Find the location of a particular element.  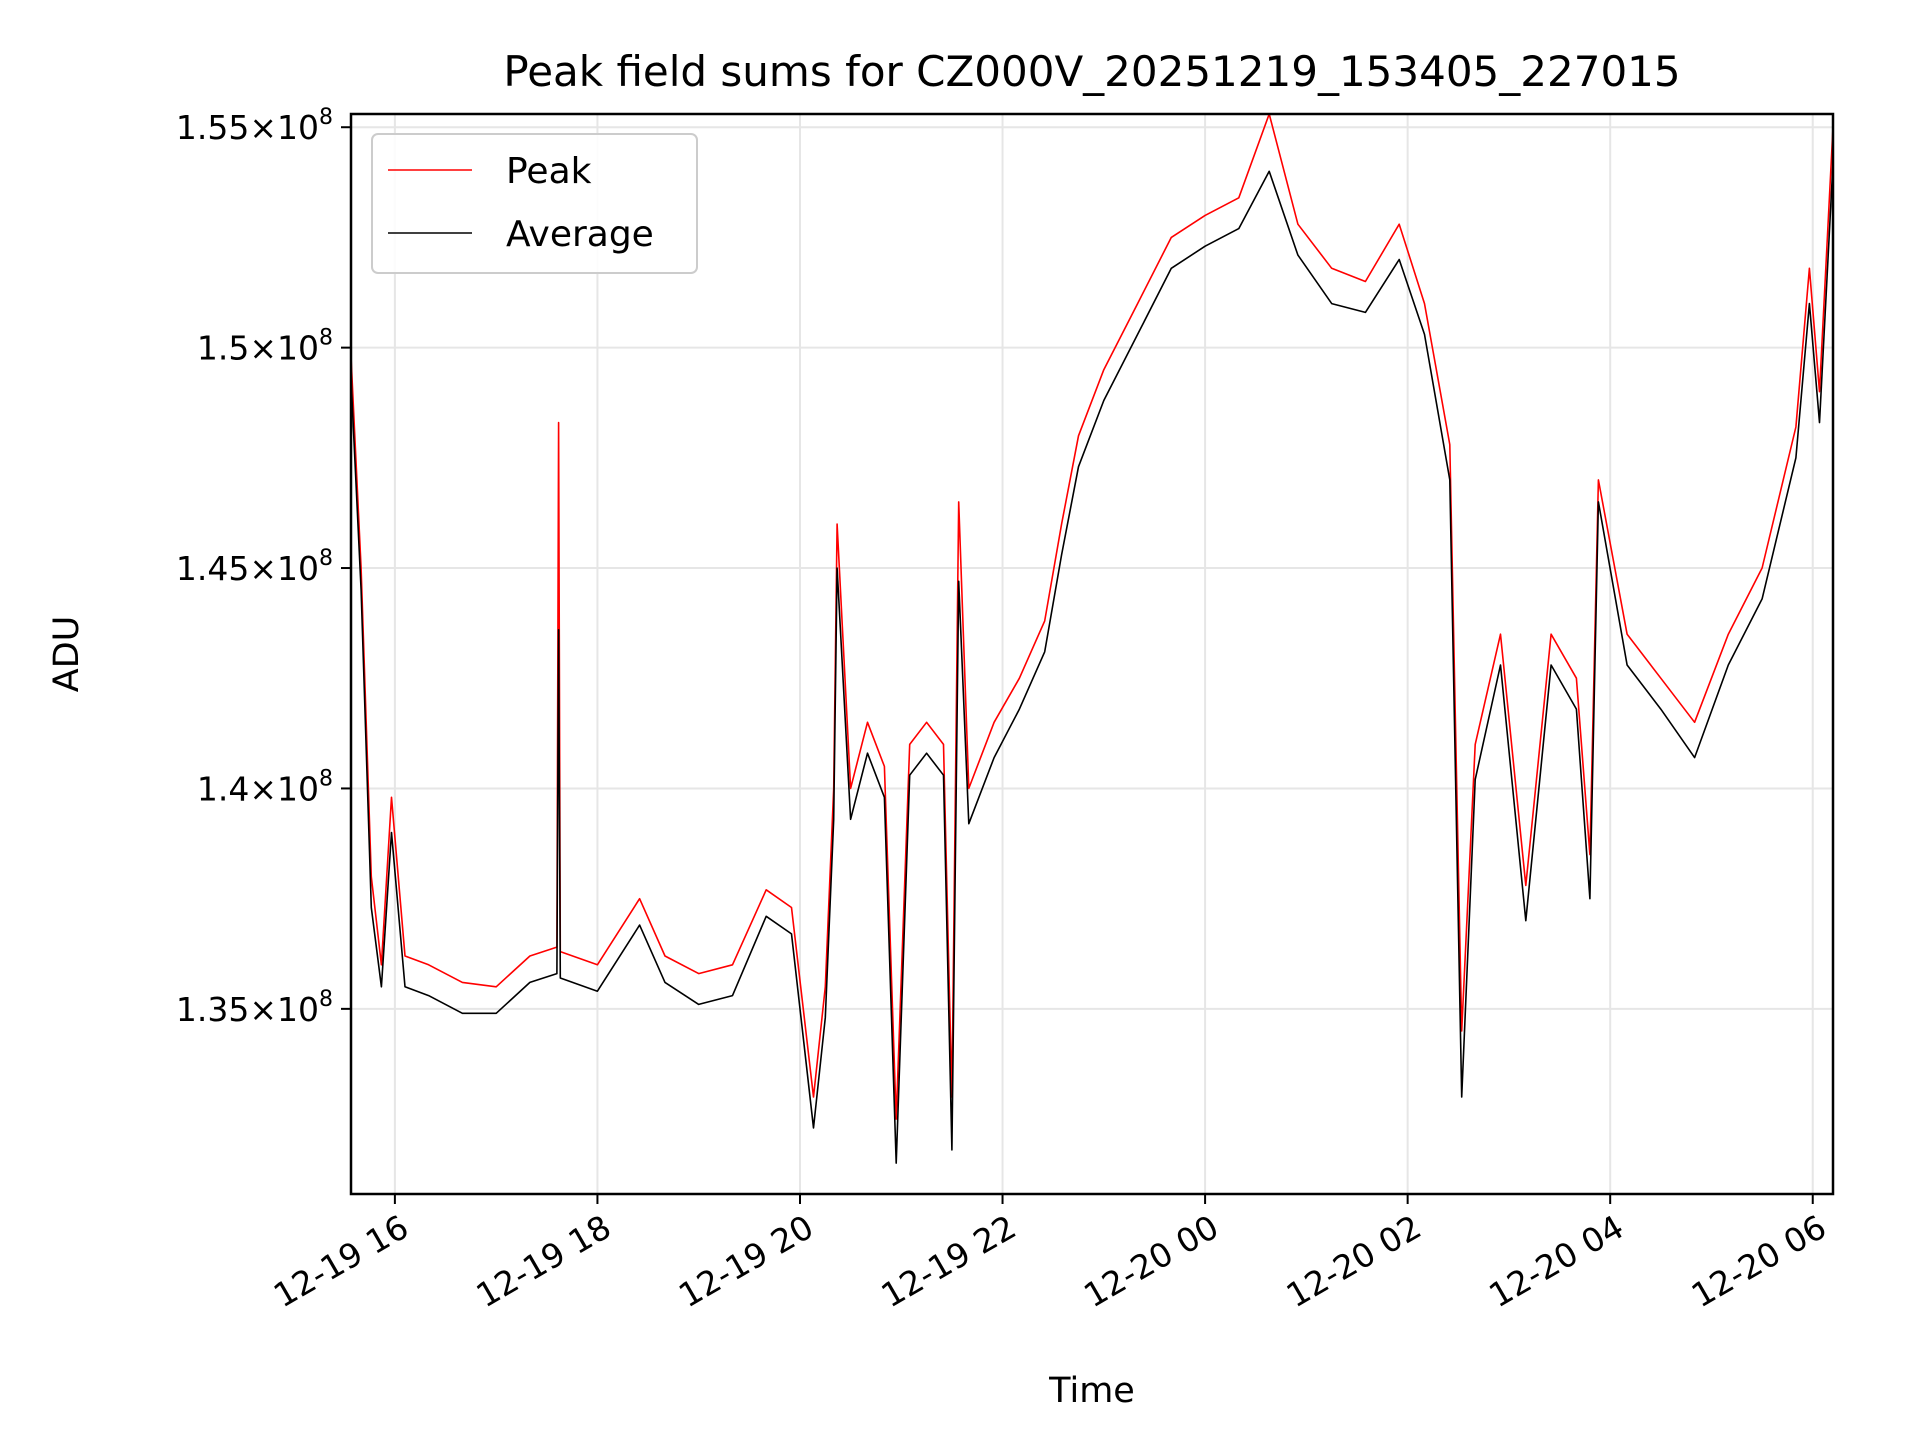

y-tick-label-0: 1.35×108 is located at coordinates (254, 1008).